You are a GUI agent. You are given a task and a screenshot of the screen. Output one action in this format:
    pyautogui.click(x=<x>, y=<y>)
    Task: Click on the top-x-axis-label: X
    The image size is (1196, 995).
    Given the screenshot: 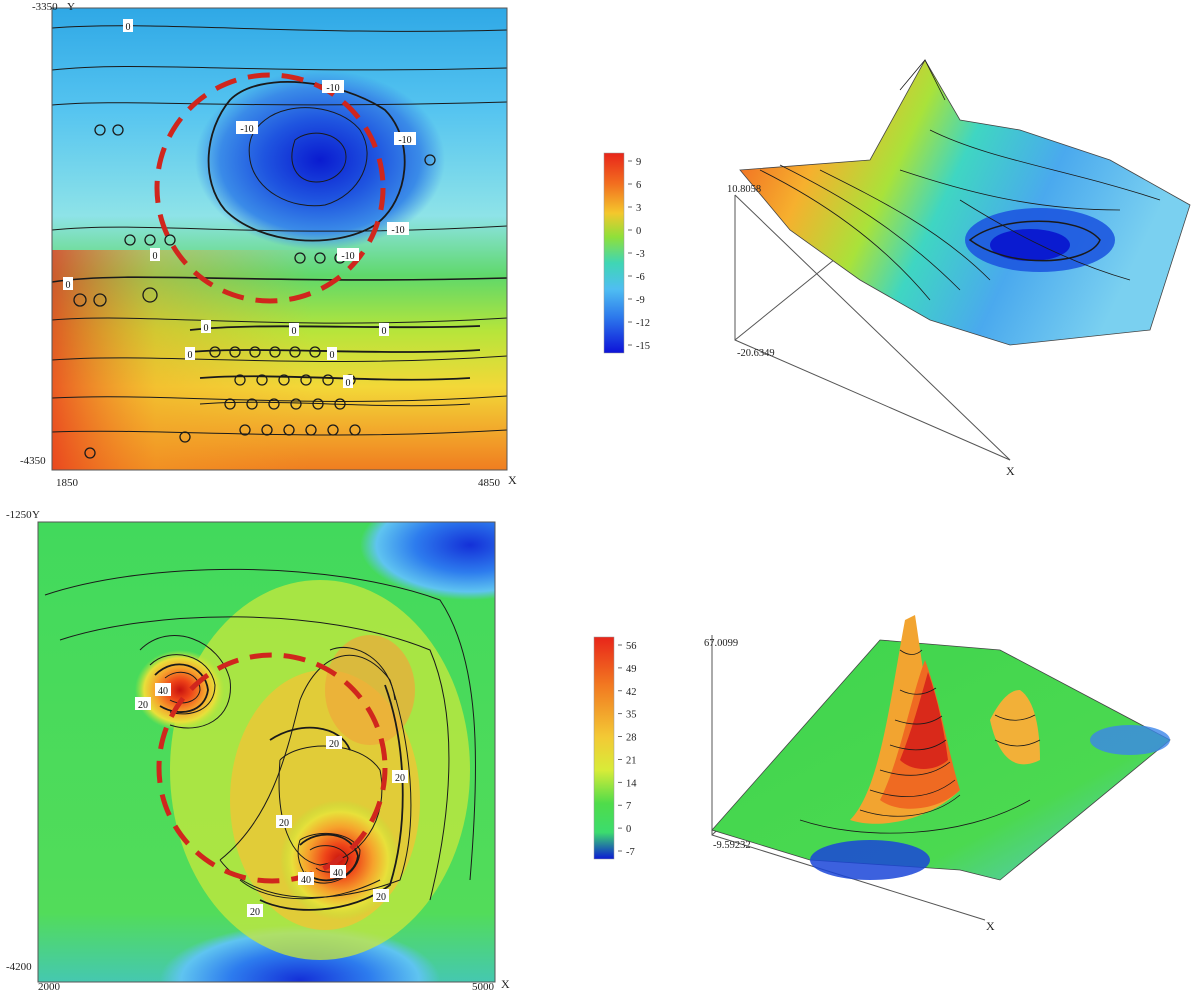 What is the action you would take?
    pyautogui.click(x=512, y=480)
    